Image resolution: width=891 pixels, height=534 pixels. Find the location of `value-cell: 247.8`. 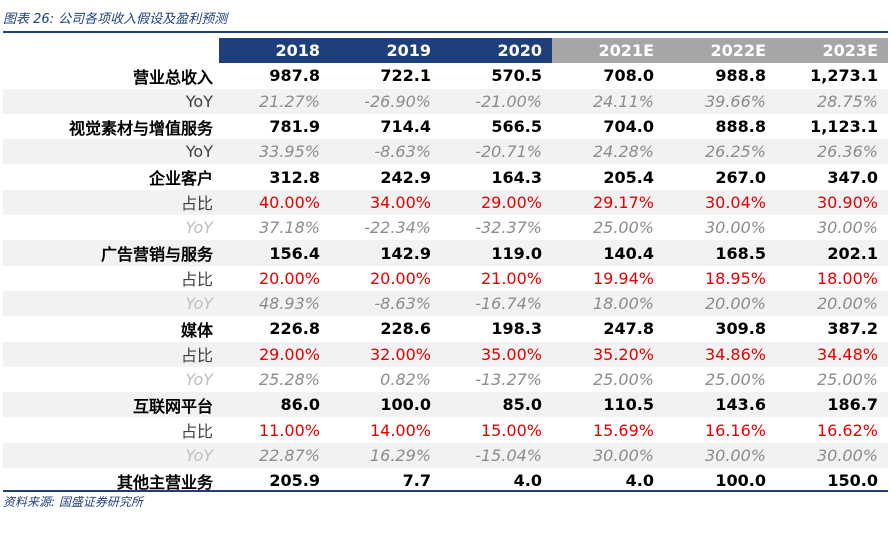

value-cell: 247.8 is located at coordinates (628, 329).